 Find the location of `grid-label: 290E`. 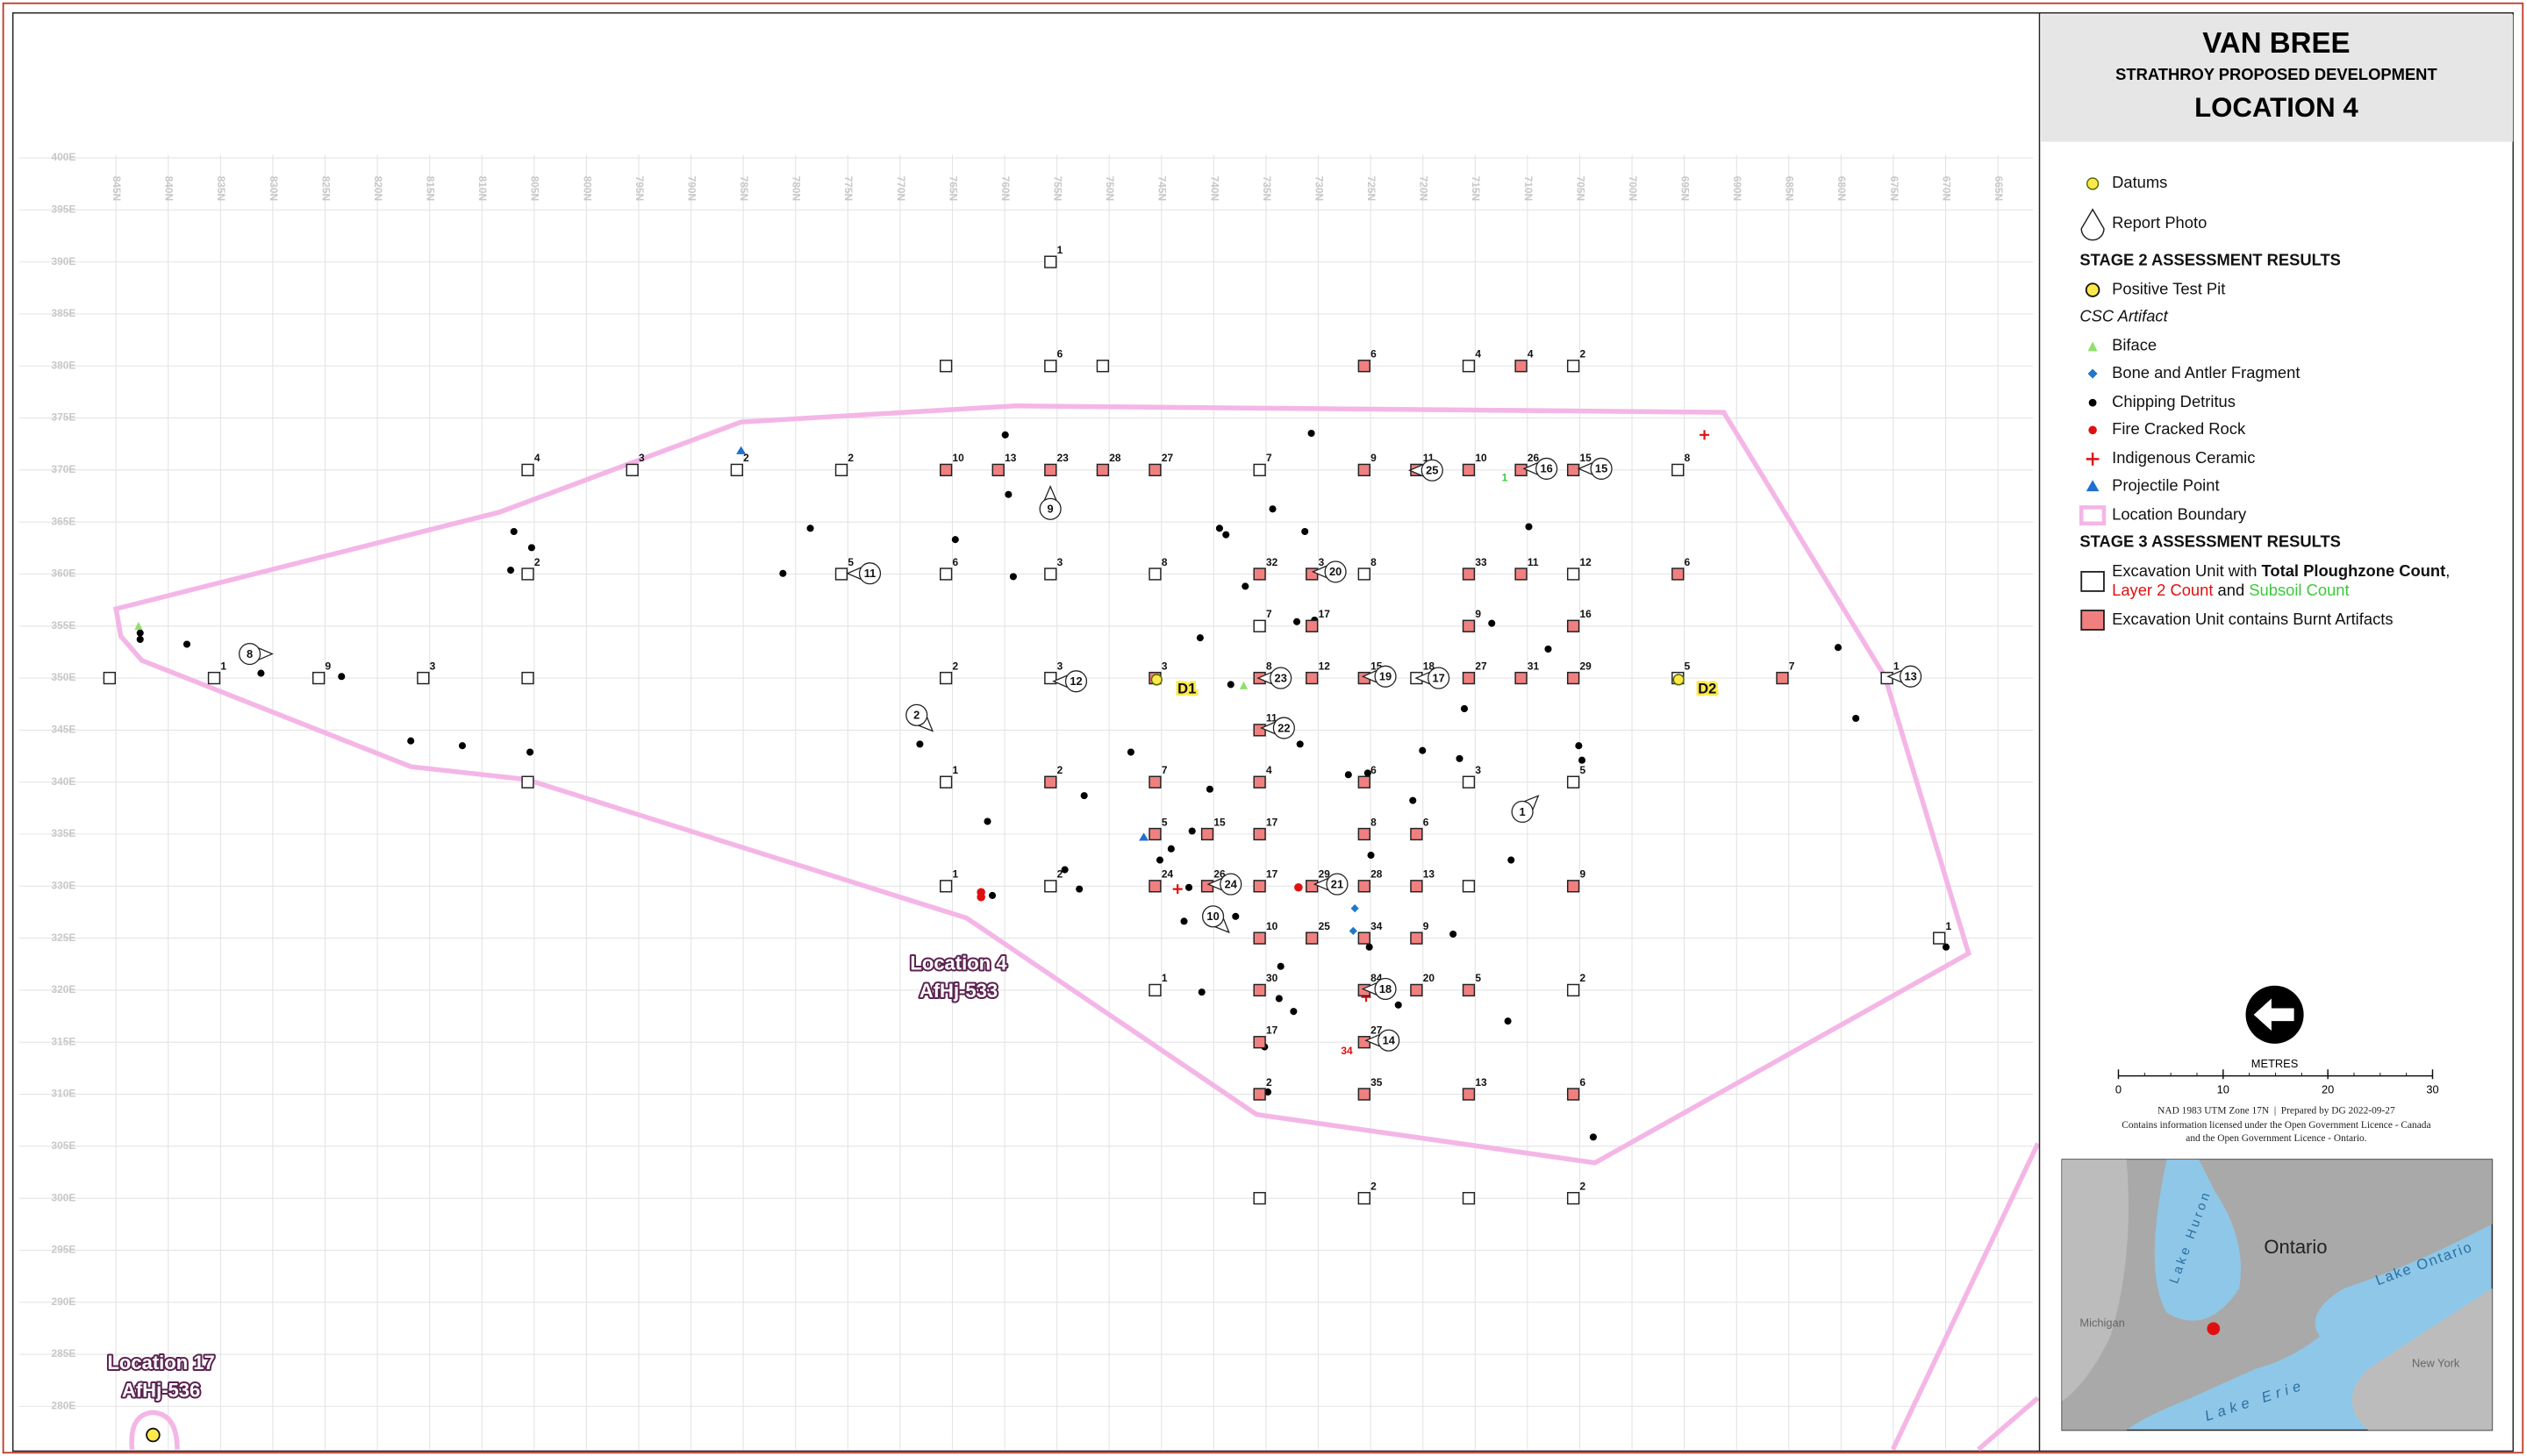

grid-label: 290E is located at coordinates (63, 1301).